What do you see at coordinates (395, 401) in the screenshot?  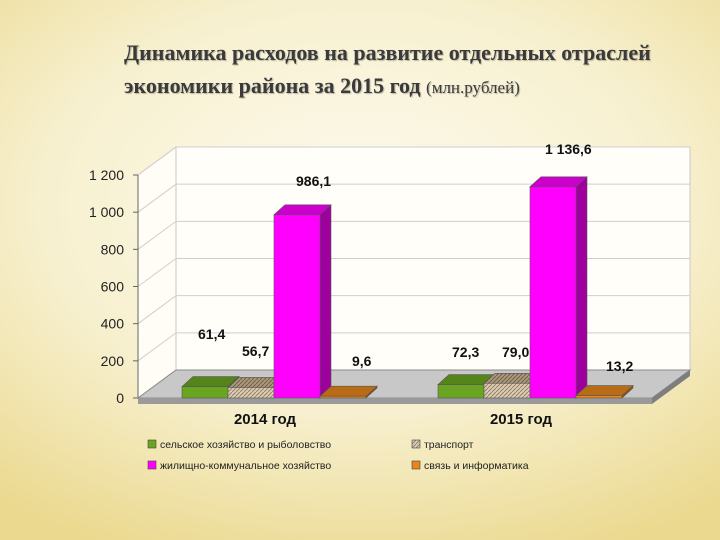 I see `floor-front` at bounding box center [395, 401].